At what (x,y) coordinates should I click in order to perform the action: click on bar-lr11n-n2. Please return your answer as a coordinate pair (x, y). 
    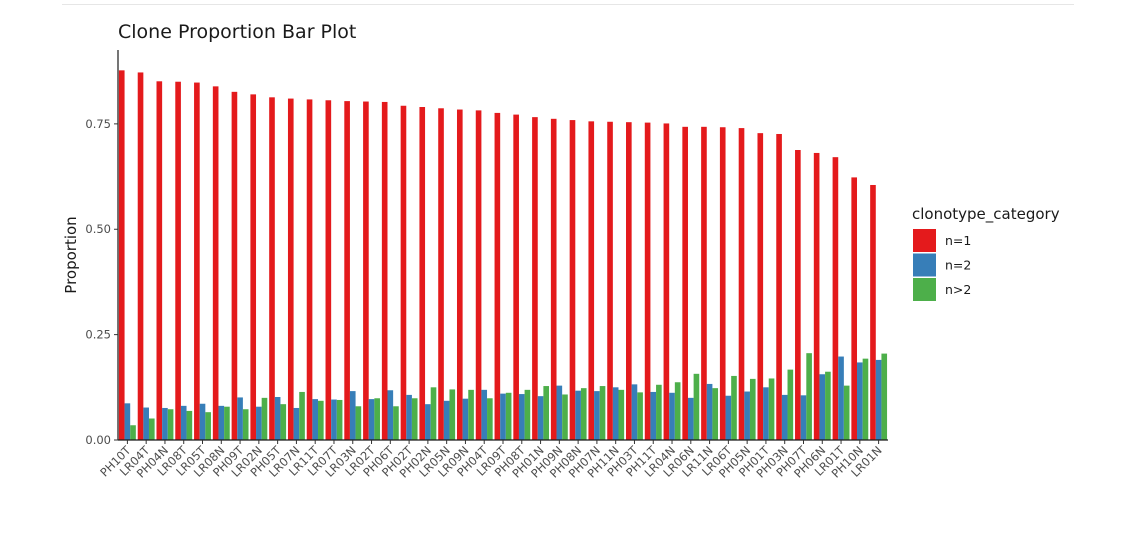
    Looking at the image, I should click on (709, 411).